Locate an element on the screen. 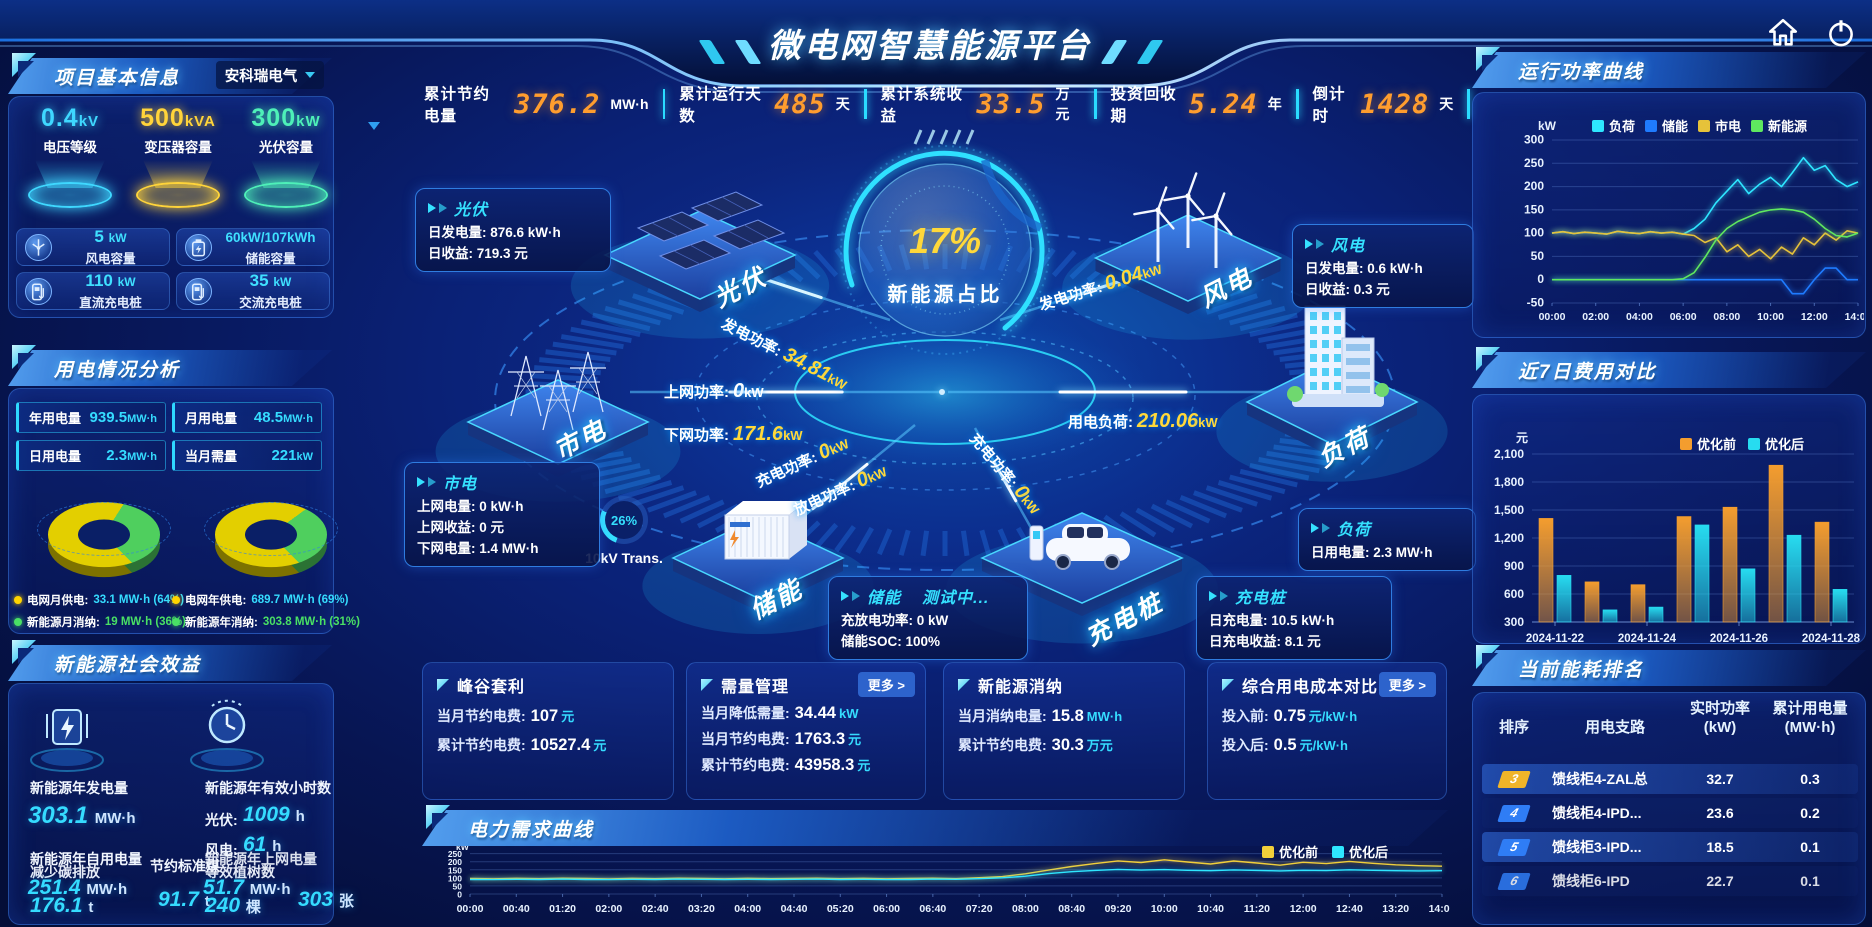 The width and height of the screenshot is (1872, 927). flow-load-power: 用电负荷: 210.06kW is located at coordinates (1143, 421).